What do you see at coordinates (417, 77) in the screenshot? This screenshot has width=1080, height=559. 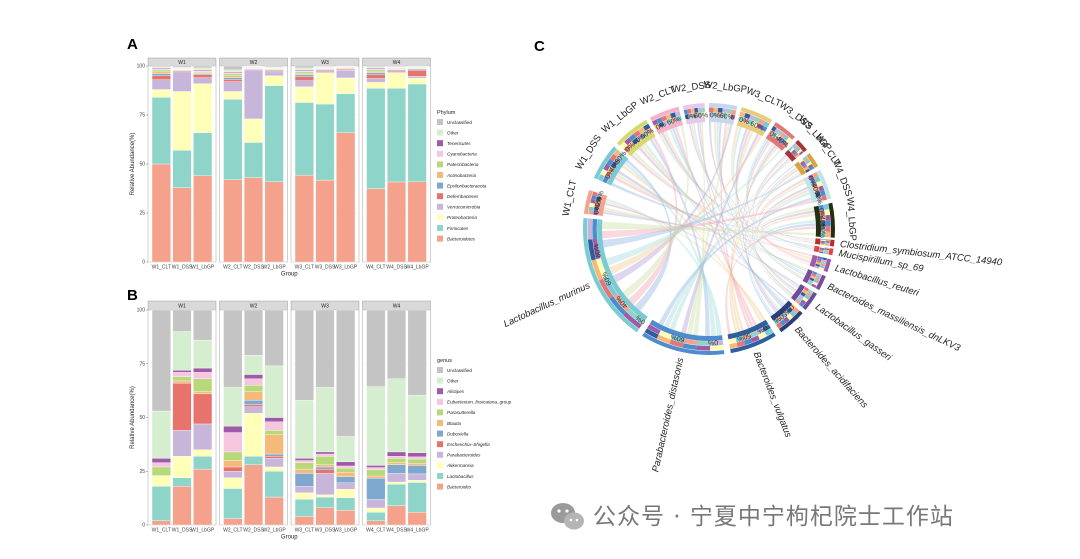 I see `bar-segment-w4-lbgp-verrucomicrobia` at bounding box center [417, 77].